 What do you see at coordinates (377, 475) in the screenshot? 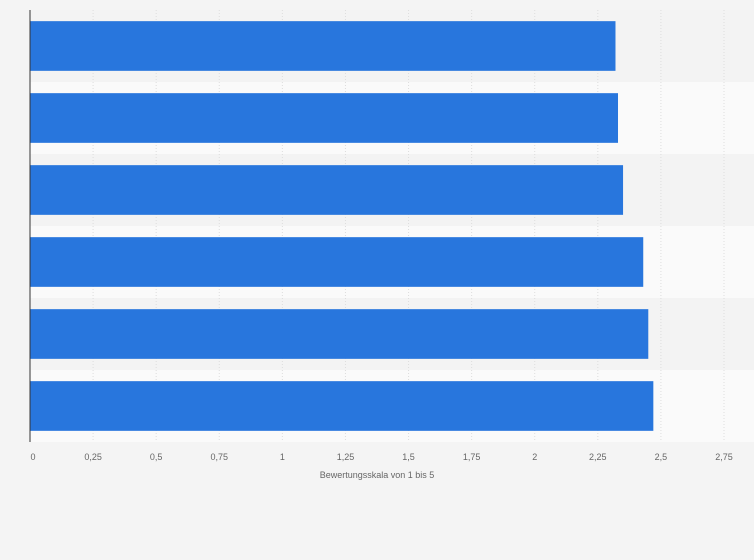
I see `x-axis-title: Bewertungsskala von 1 bis 5` at bounding box center [377, 475].